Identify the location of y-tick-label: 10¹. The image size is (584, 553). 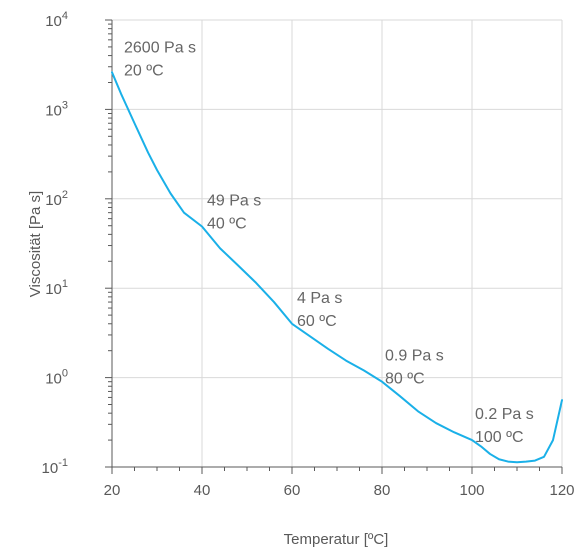
(56, 288).